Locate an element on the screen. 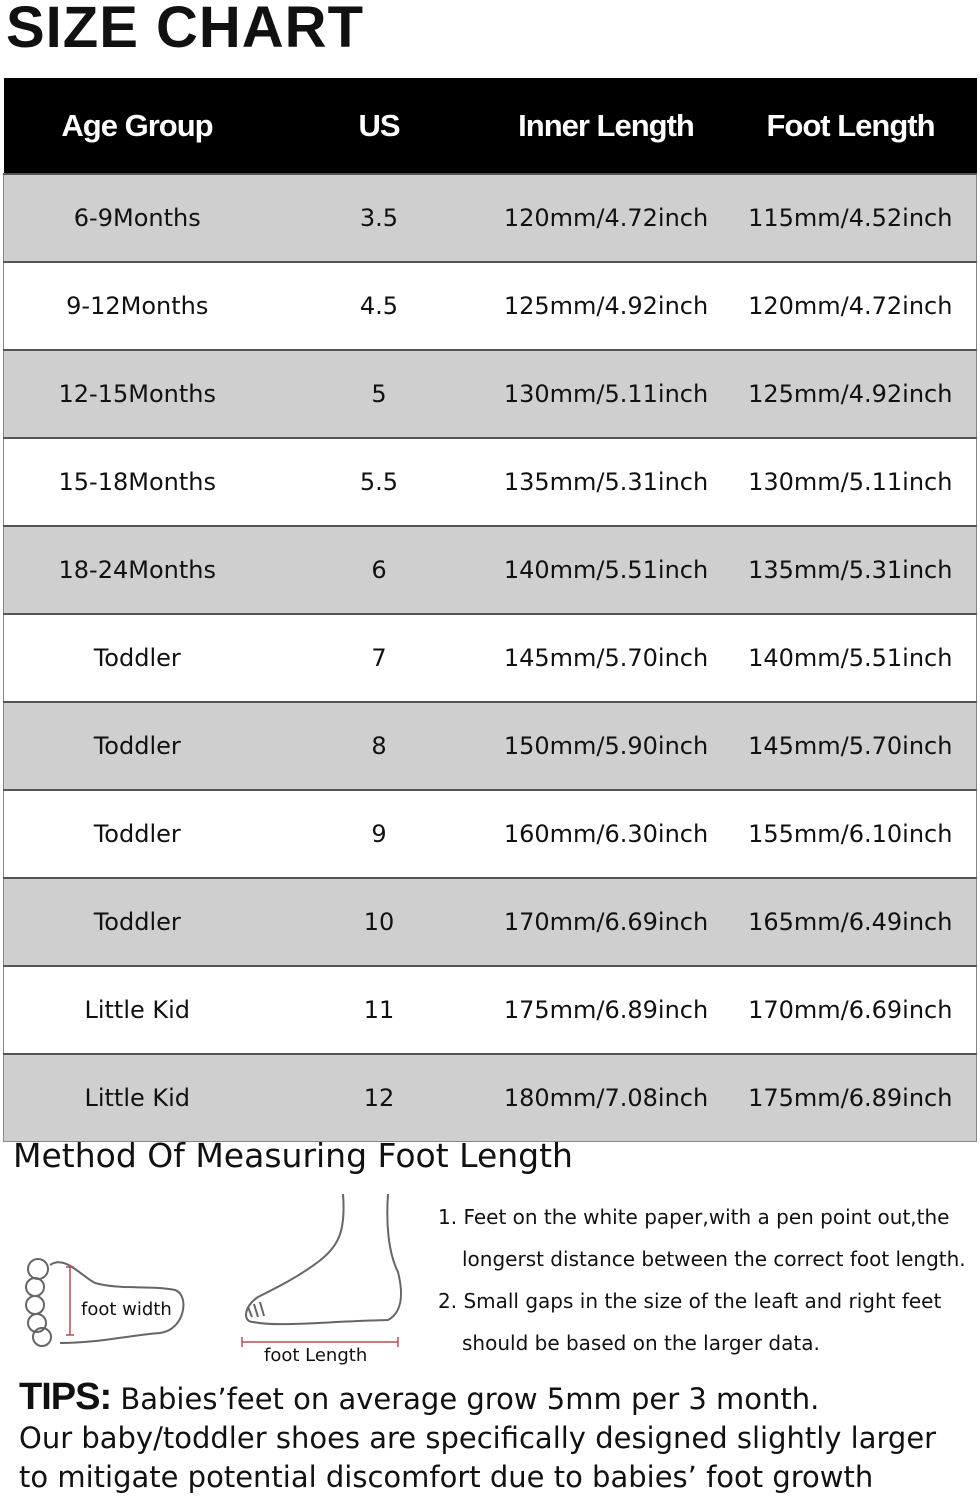 Image resolution: width=980 pixels, height=1500 pixels. cell-us-size: 5 is located at coordinates (379, 394).